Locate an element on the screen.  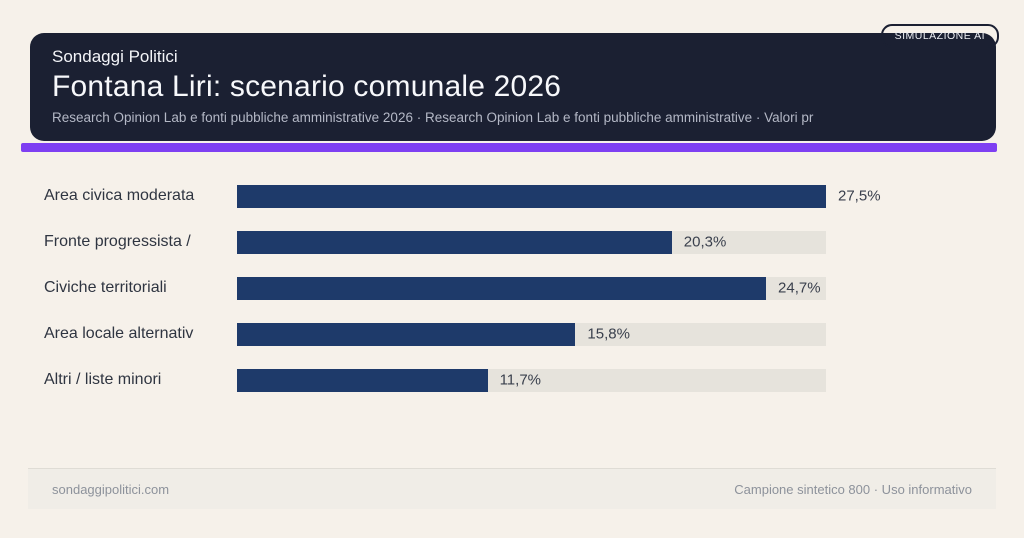
bar-value: 20,3% is located at coordinates (705, 242).